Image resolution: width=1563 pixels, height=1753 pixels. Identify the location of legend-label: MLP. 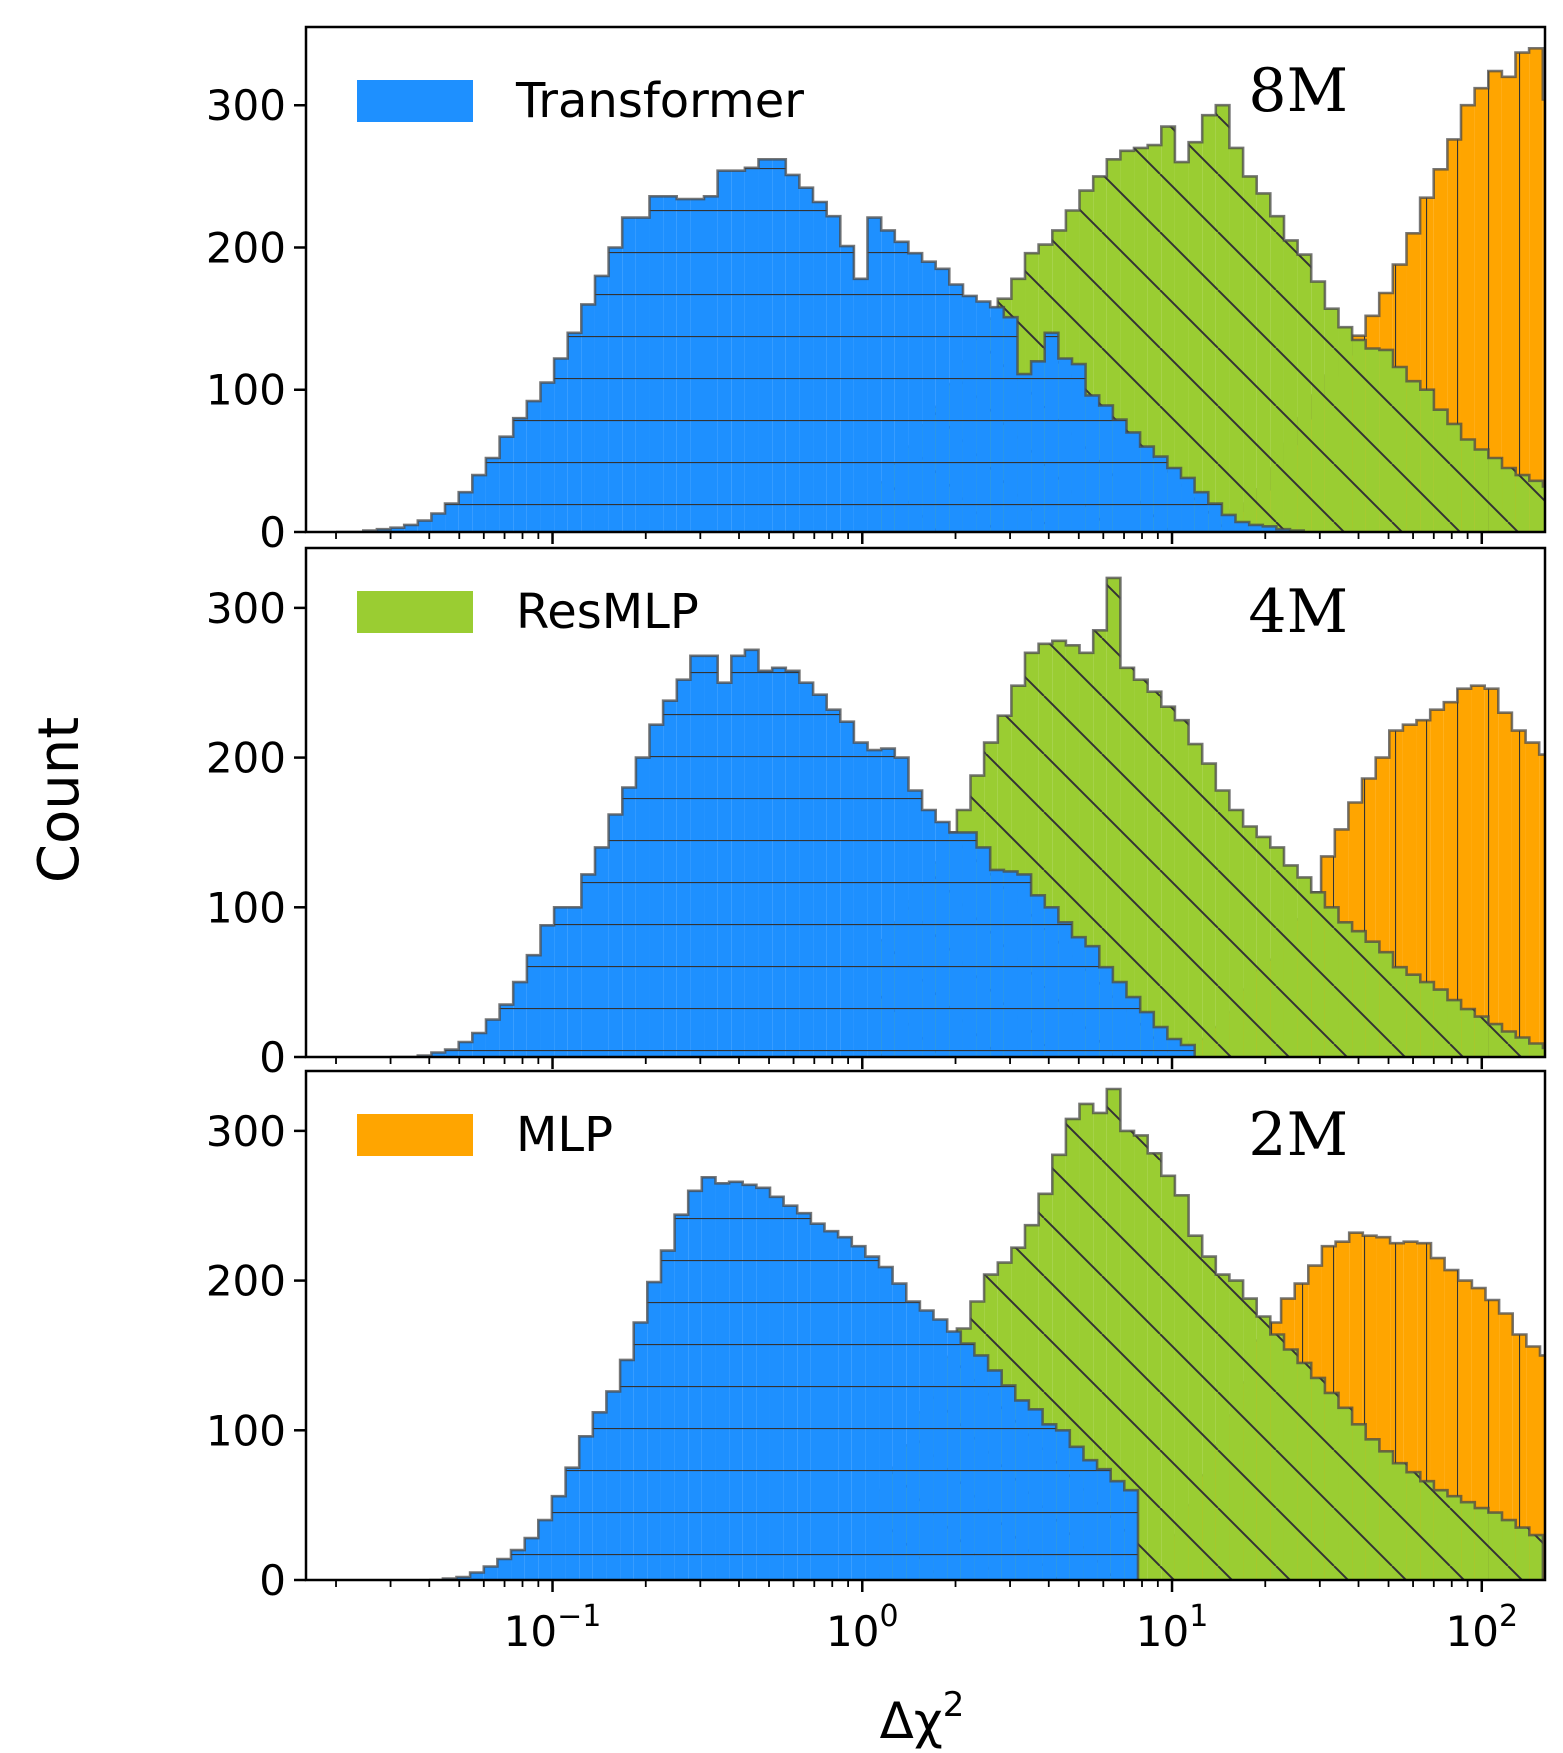
(564, 1135).